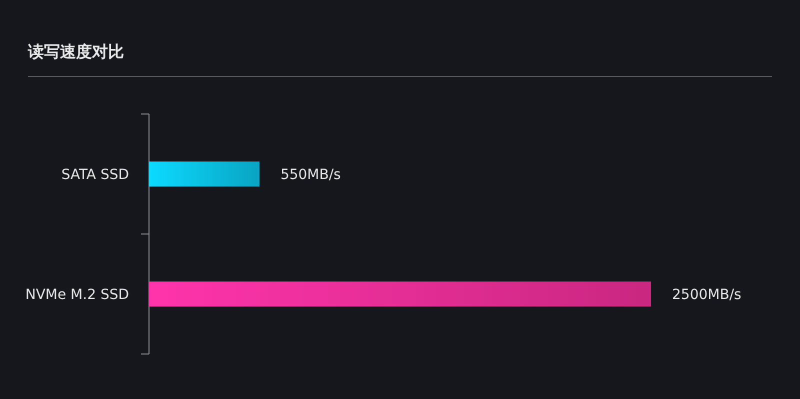 This screenshot has height=399, width=800. What do you see at coordinates (75, 51) in the screenshot?
I see `chart-title: 读写速度对比` at bounding box center [75, 51].